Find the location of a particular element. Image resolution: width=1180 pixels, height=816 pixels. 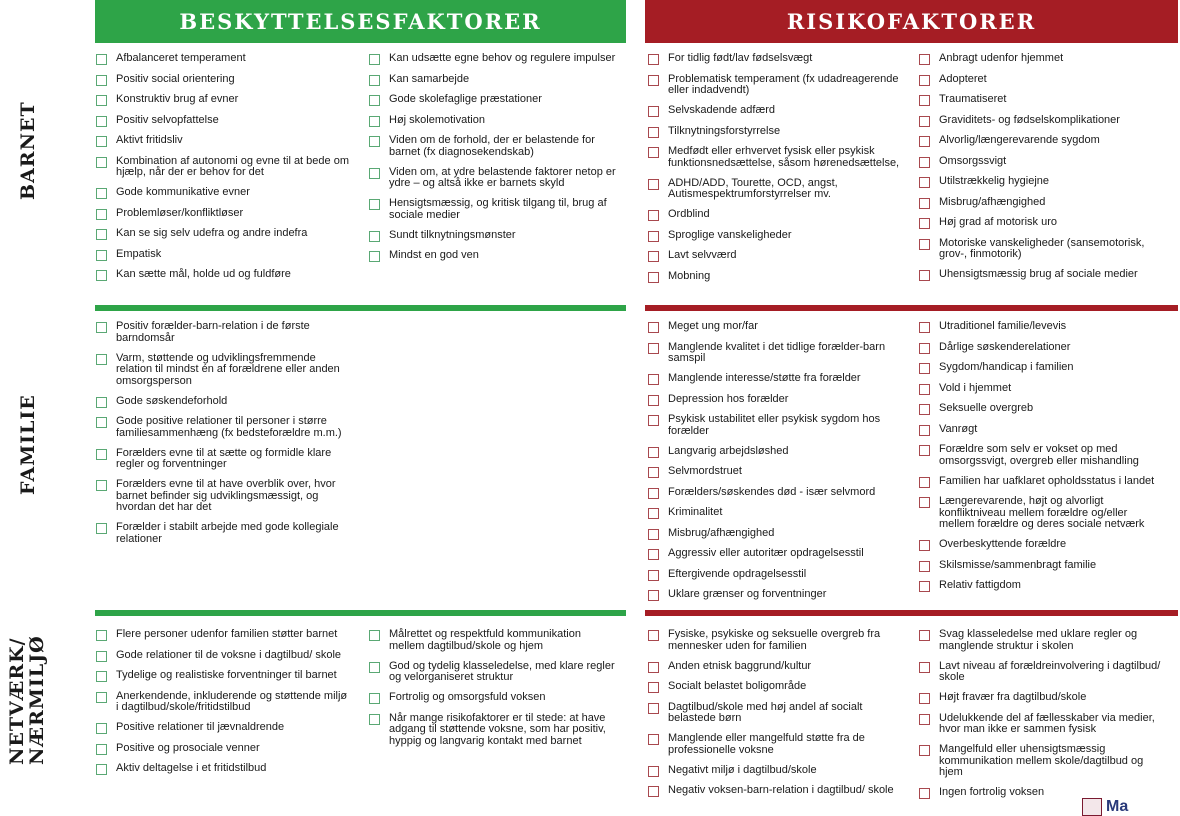

protective-factor-item: Kan samarbejde is located at coordinates (494, 79).